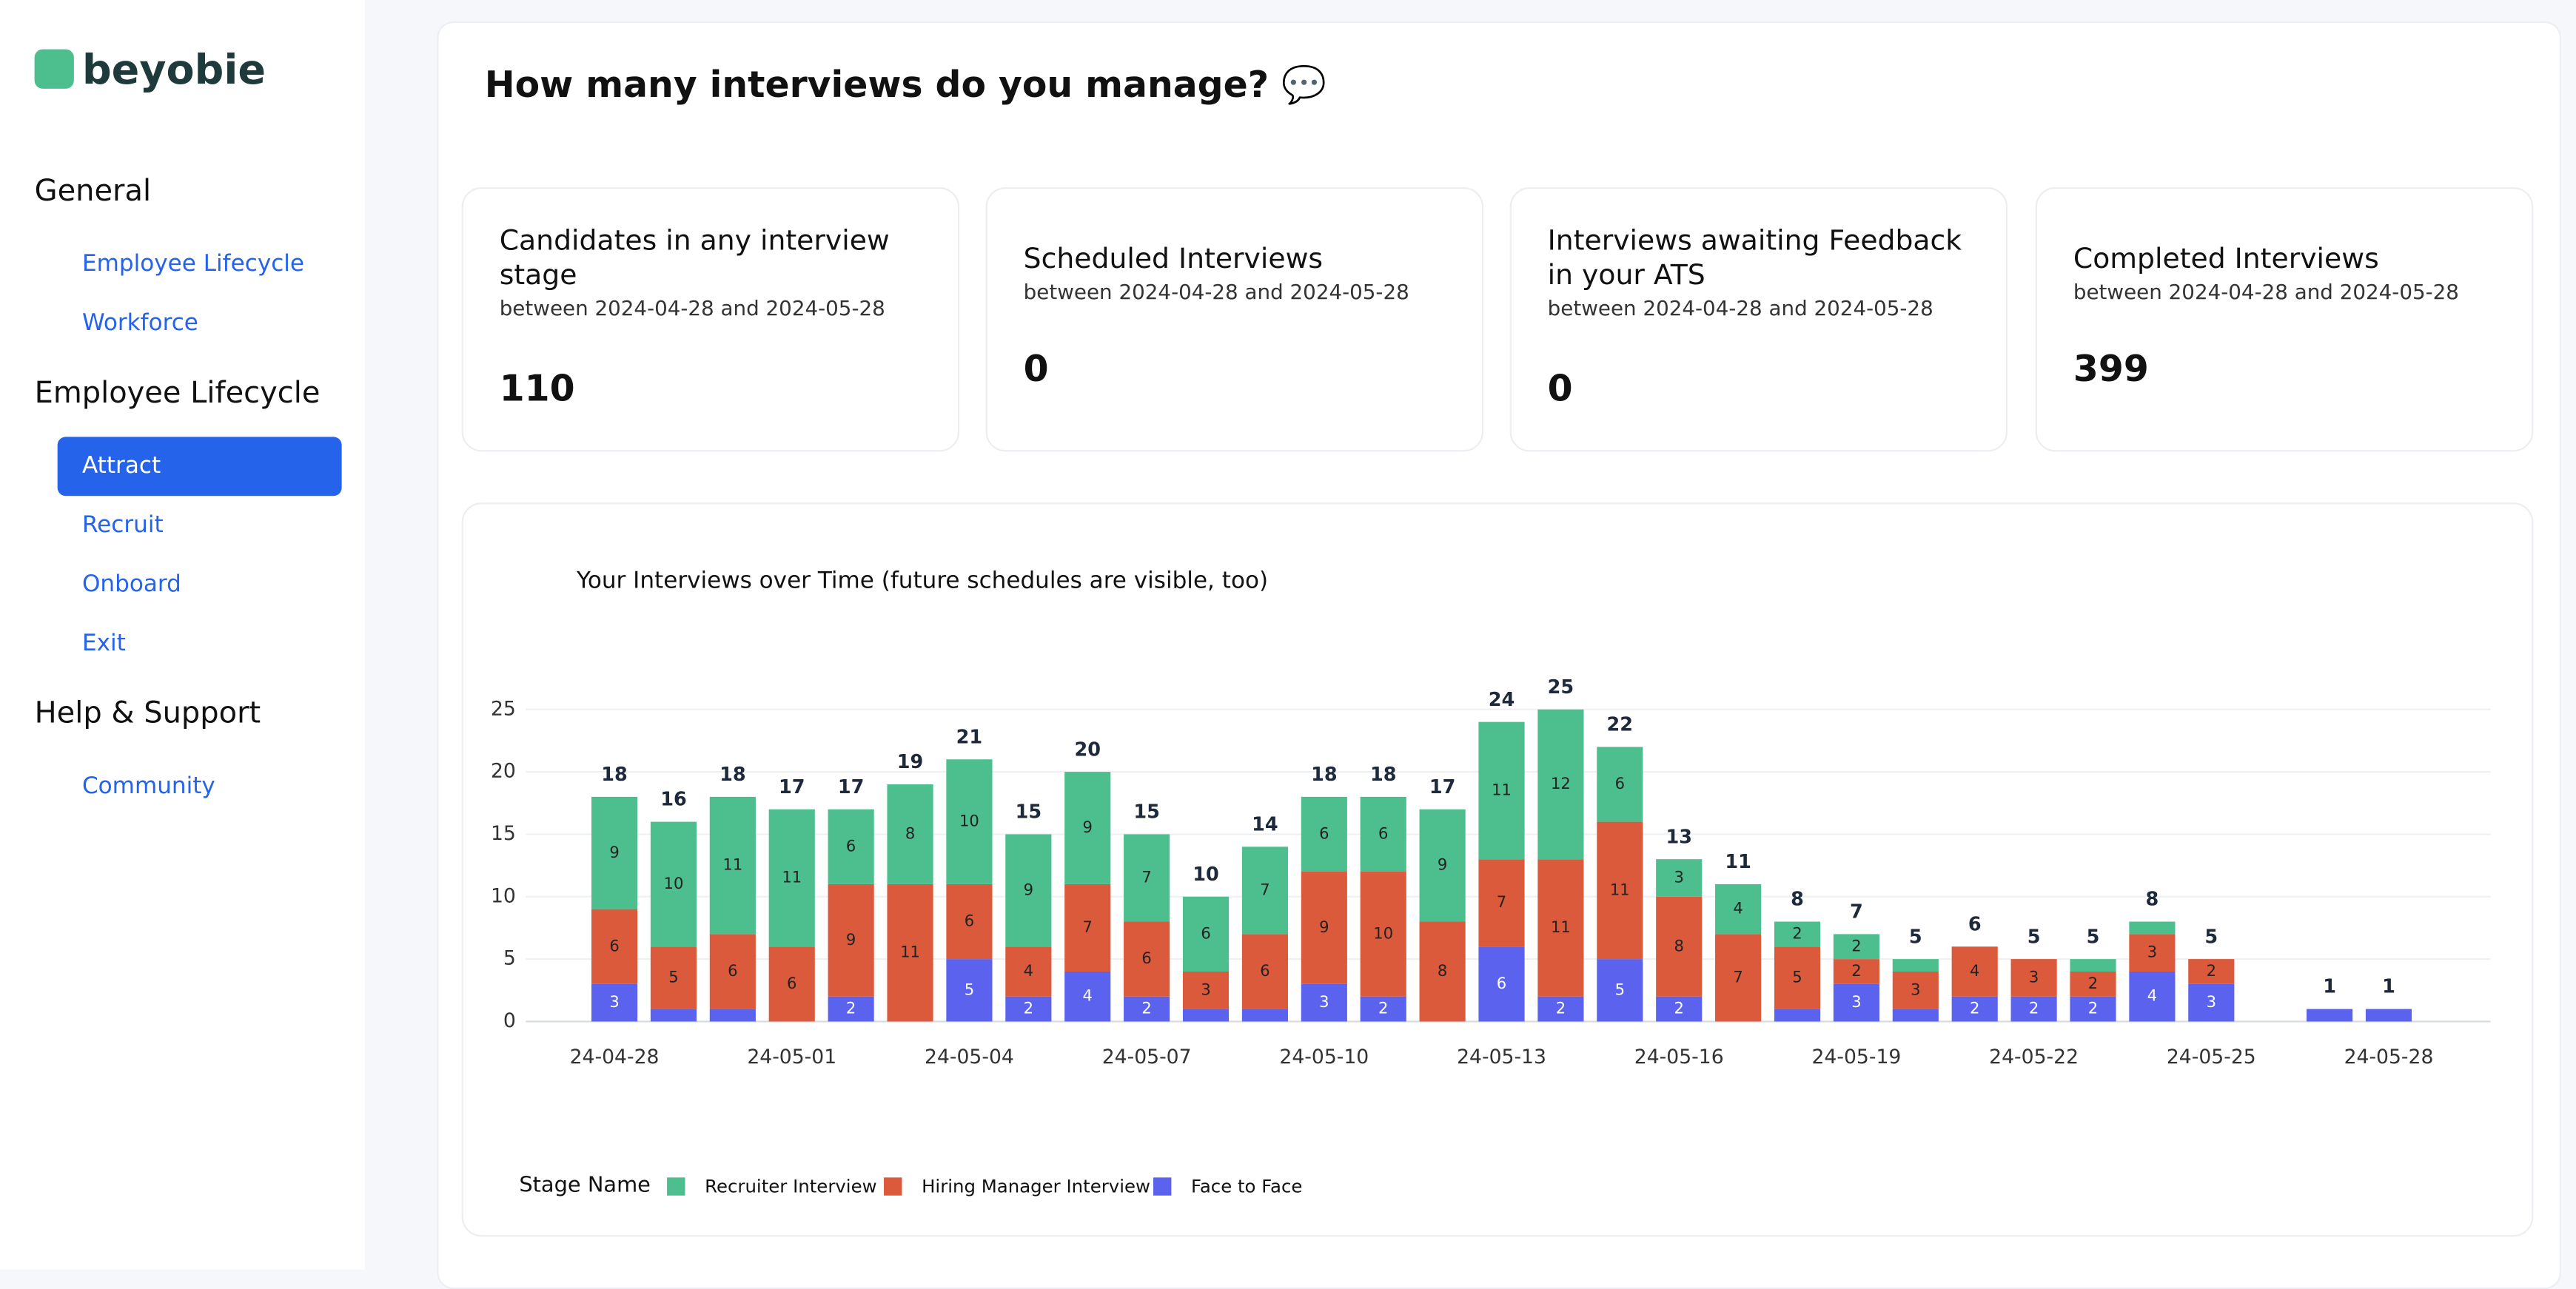 Image resolution: width=2576 pixels, height=1289 pixels. I want to click on kpi-title: Scheduled Interviews, so click(1173, 259).